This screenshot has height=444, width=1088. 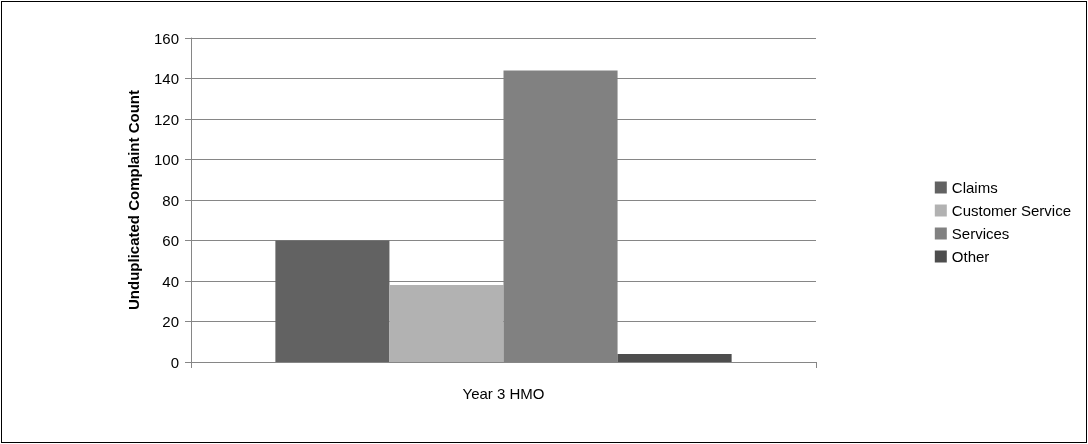 I want to click on y-axis-title: Unduplicated Complaint Count, so click(x=133, y=200).